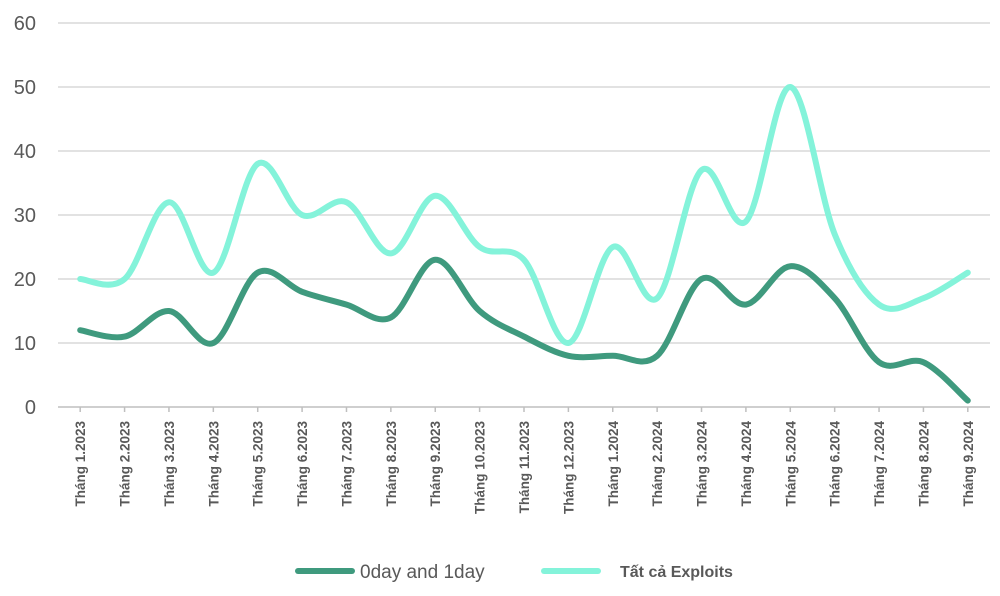 The width and height of the screenshot is (1000, 596). Describe the element at coordinates (676, 572) in the screenshot. I see `legend-label-all-exploits: Tất cả Exploits` at that location.